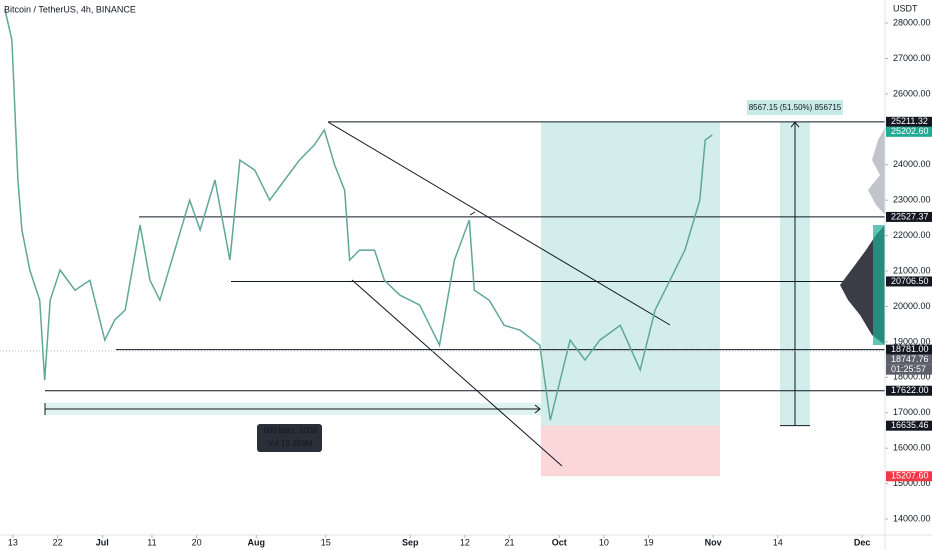 This screenshot has width=932, height=550. What do you see at coordinates (862, 542) in the screenshot?
I see `x-tick-label: Dec` at bounding box center [862, 542].